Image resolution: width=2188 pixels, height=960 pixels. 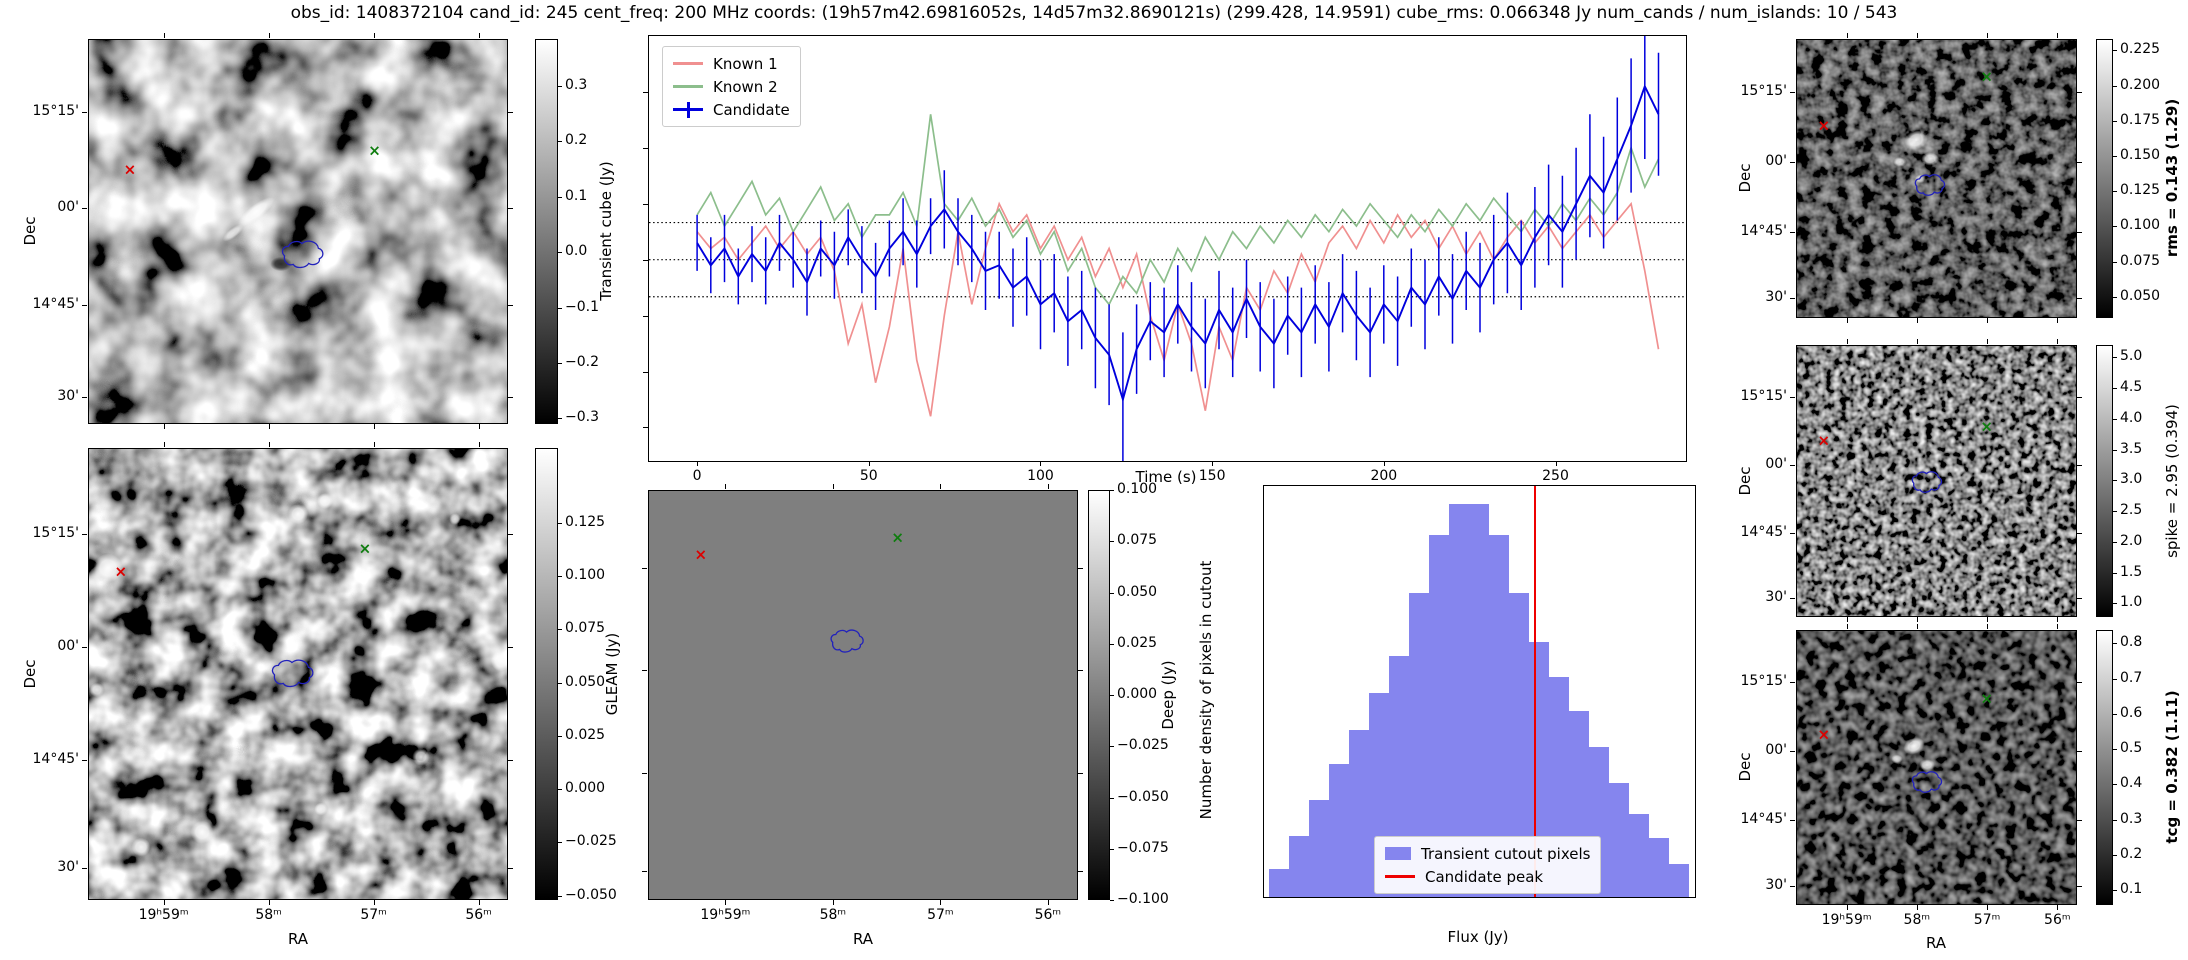 I want to click on panel-tcg-cutout: × × 15°15' 00' 14°45' 30' 19ʰ59ᵐ 58ᵐ 57ᵐ 56ᵐ, so click(x=1911, y=776).